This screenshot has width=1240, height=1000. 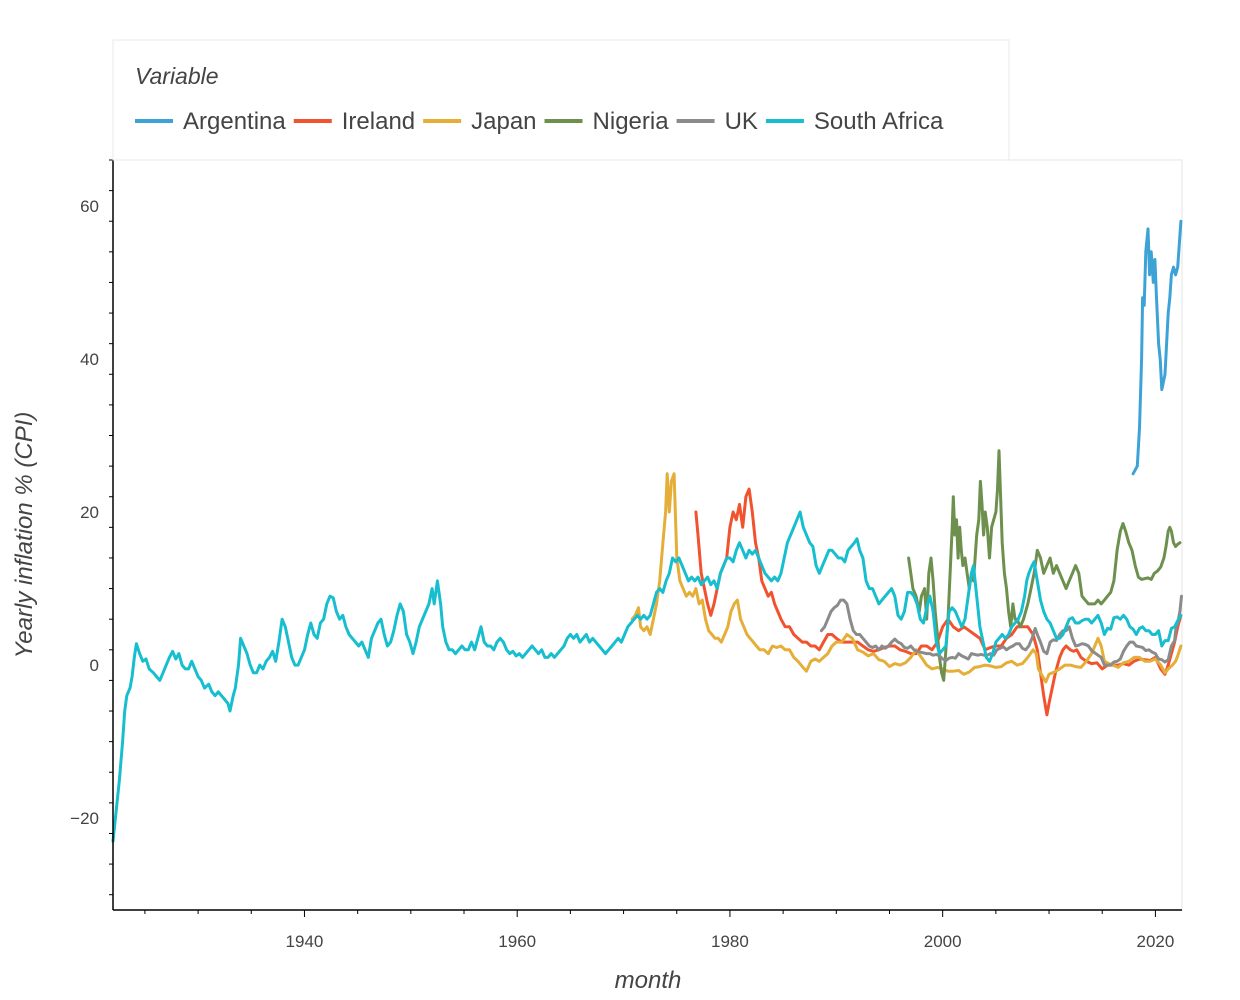 I want to click on x-axis-title: month, so click(x=648, y=980).